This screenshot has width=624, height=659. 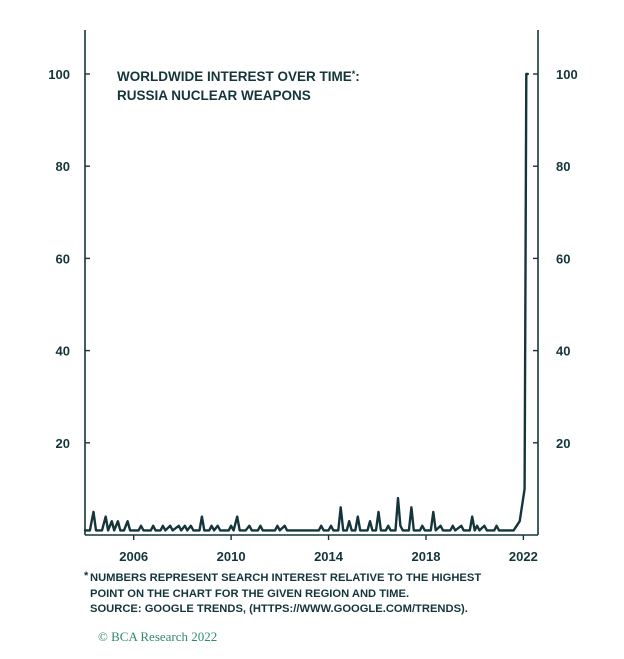 What do you see at coordinates (158, 636) in the screenshot?
I see `brand-credit: © BCA Research 2022` at bounding box center [158, 636].